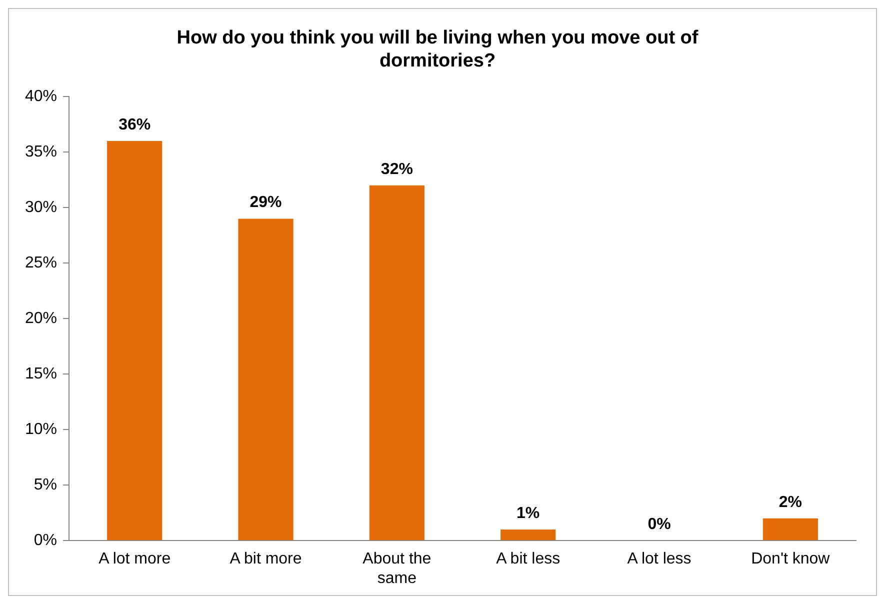  Describe the element at coordinates (46, 485) in the screenshot. I see `y-tick-label: 5%` at that location.